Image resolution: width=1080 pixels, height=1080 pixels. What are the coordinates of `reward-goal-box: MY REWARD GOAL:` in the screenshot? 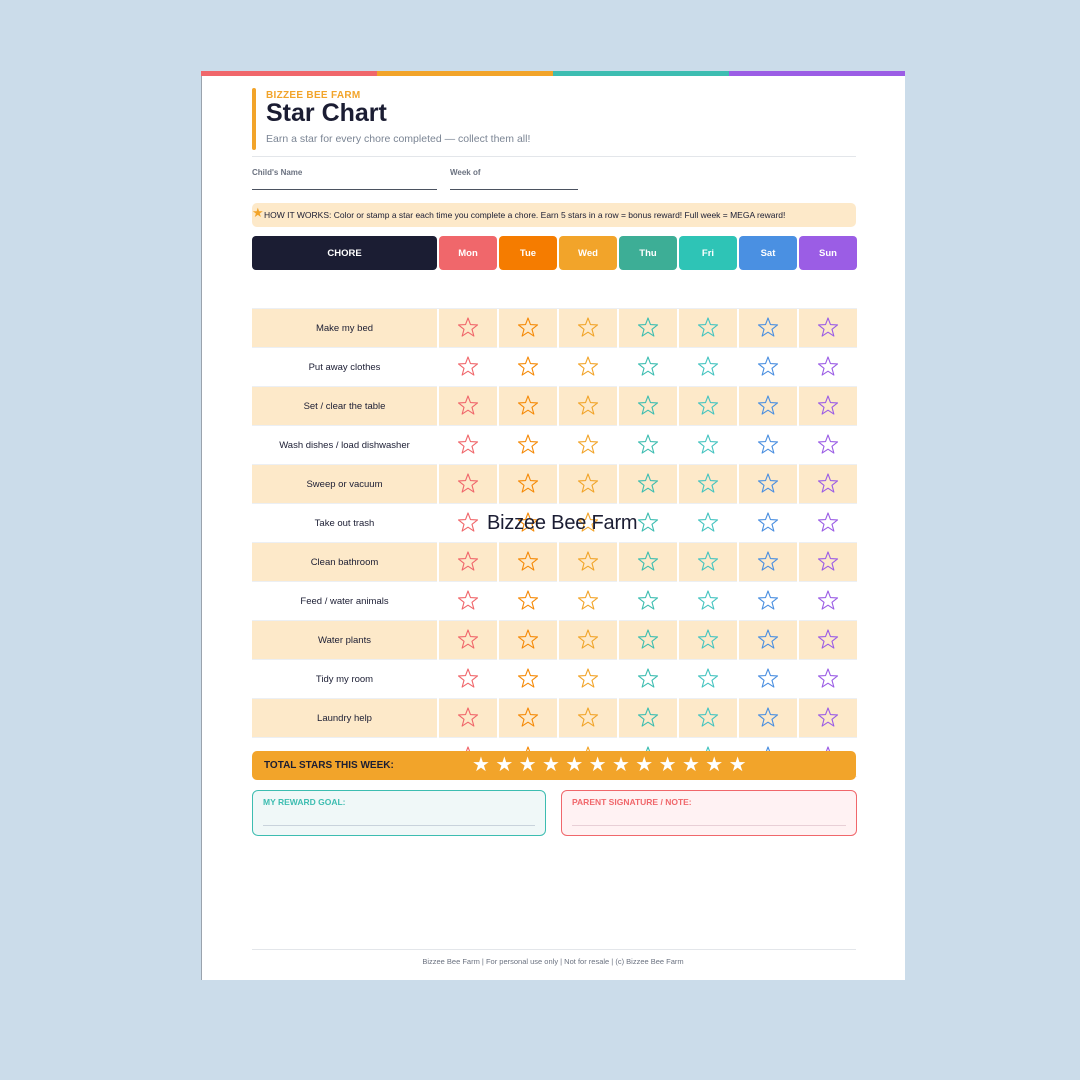 It's located at (399, 813).